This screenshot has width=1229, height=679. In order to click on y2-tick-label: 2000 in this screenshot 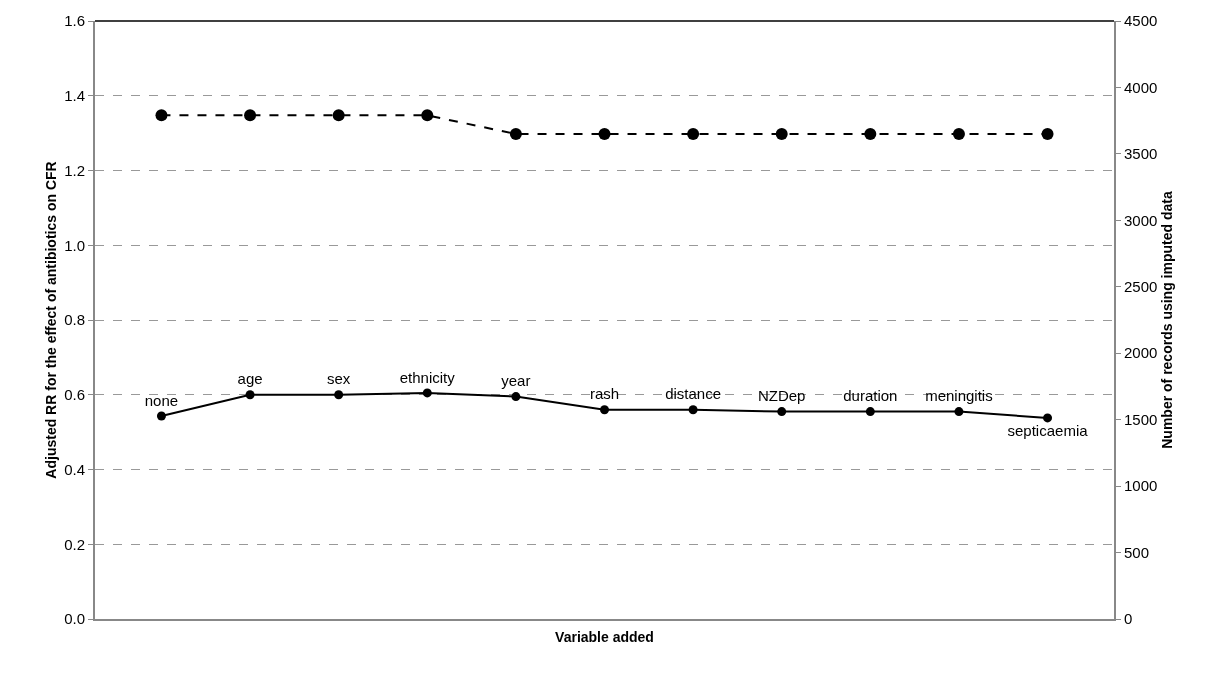, I will do `click(1141, 353)`.